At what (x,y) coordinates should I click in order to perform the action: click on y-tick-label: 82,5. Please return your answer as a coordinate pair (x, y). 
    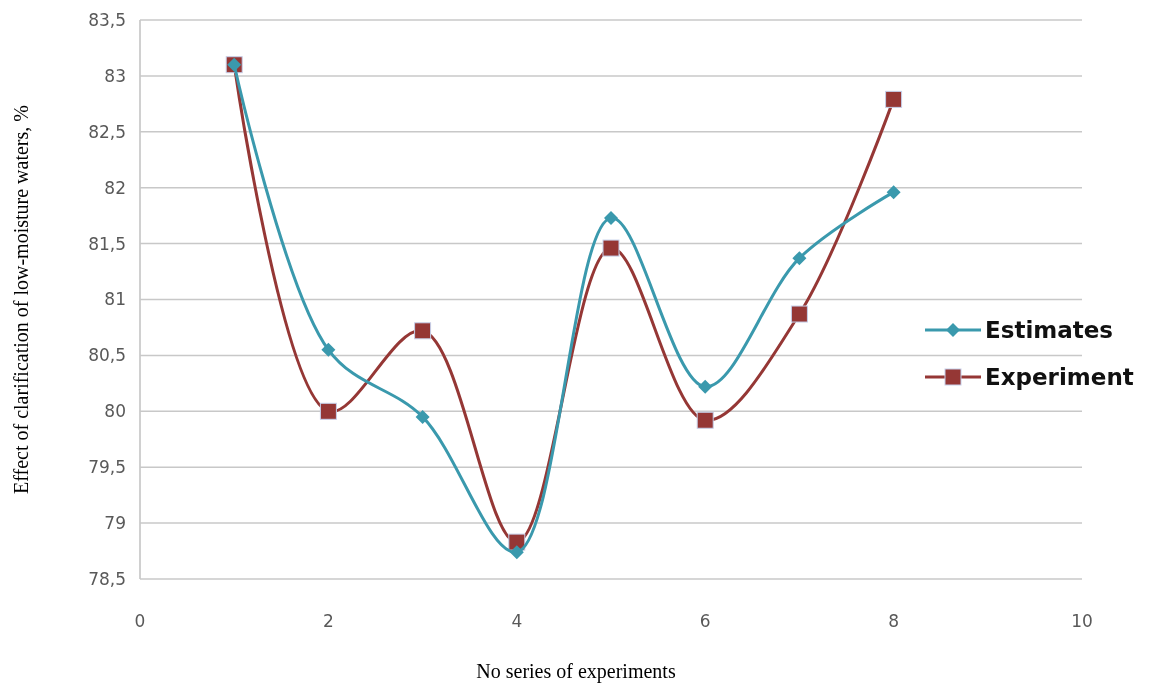
    Looking at the image, I should click on (107, 131).